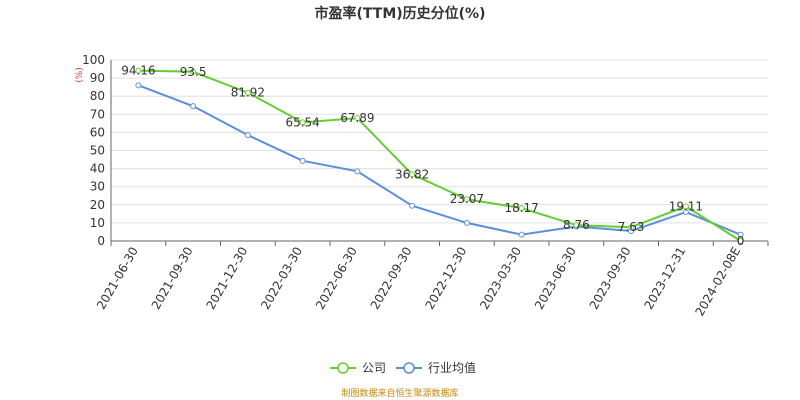 The image size is (800, 400). I want to click on data-label: 7.63, so click(631, 227).